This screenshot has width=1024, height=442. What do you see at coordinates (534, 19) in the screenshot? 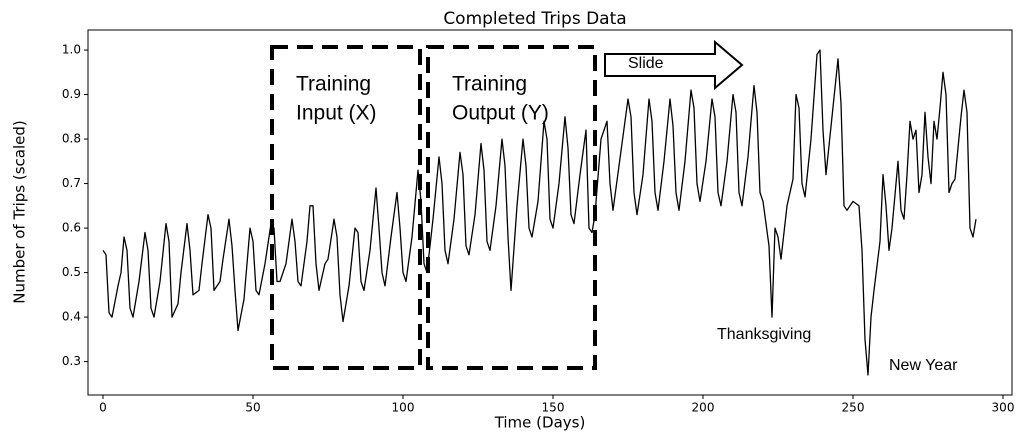
I see `chart-title: Completed Trips Data` at bounding box center [534, 19].